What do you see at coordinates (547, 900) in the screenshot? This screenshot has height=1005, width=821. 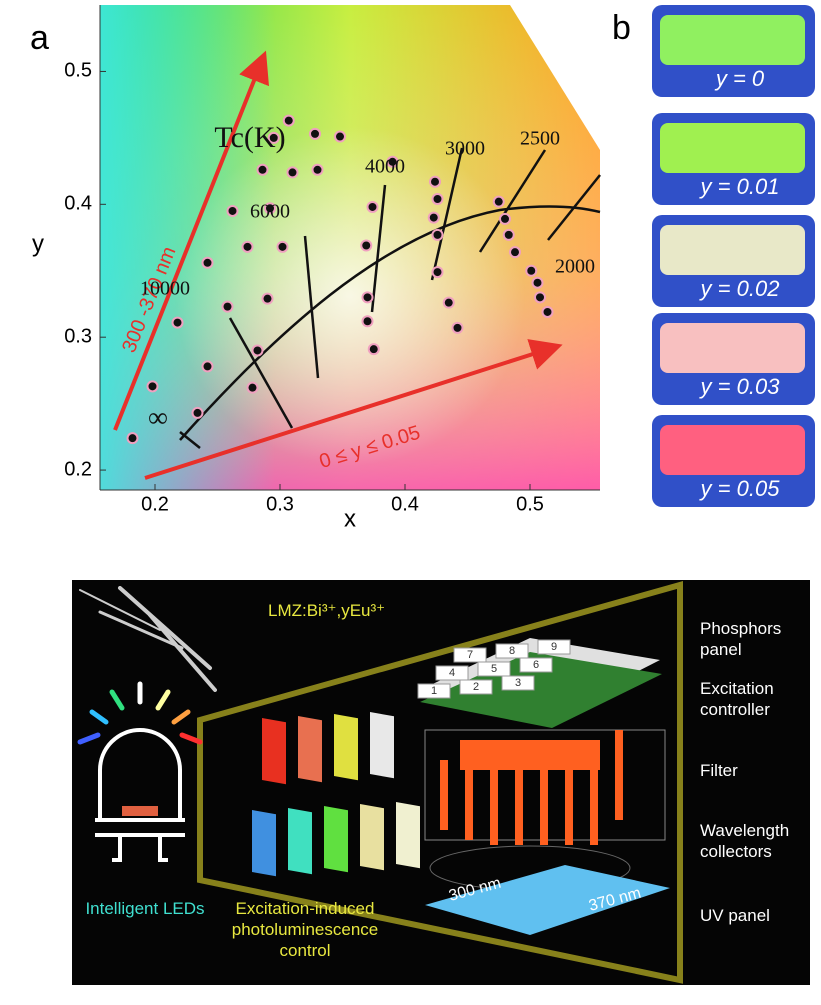 I see `uv-panel` at bounding box center [547, 900].